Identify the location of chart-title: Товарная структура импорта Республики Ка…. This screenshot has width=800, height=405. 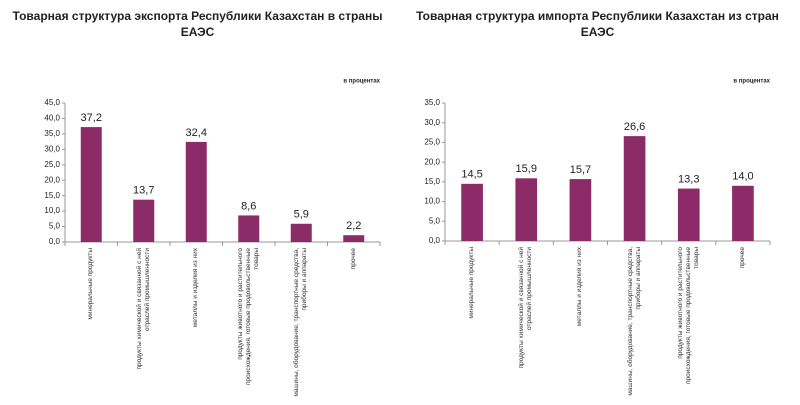
(597, 24).